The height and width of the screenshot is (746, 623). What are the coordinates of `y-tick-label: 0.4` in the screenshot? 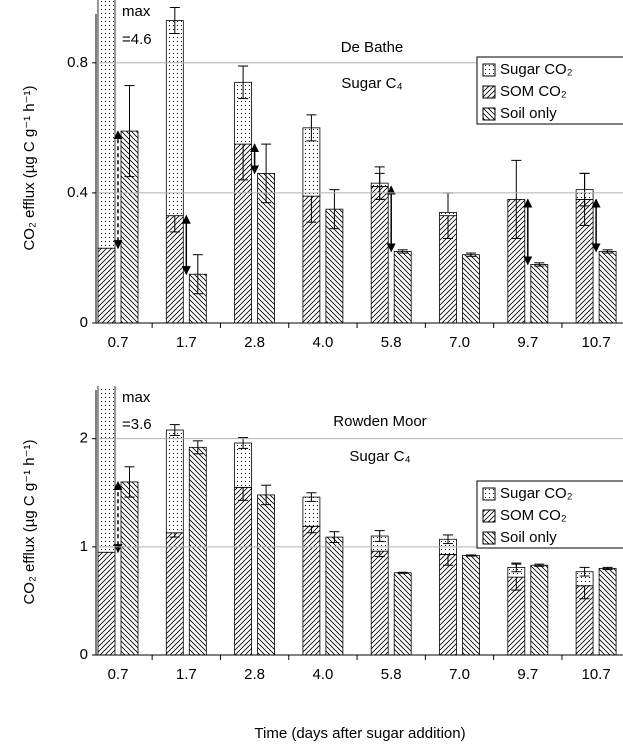 It's located at (77, 192).